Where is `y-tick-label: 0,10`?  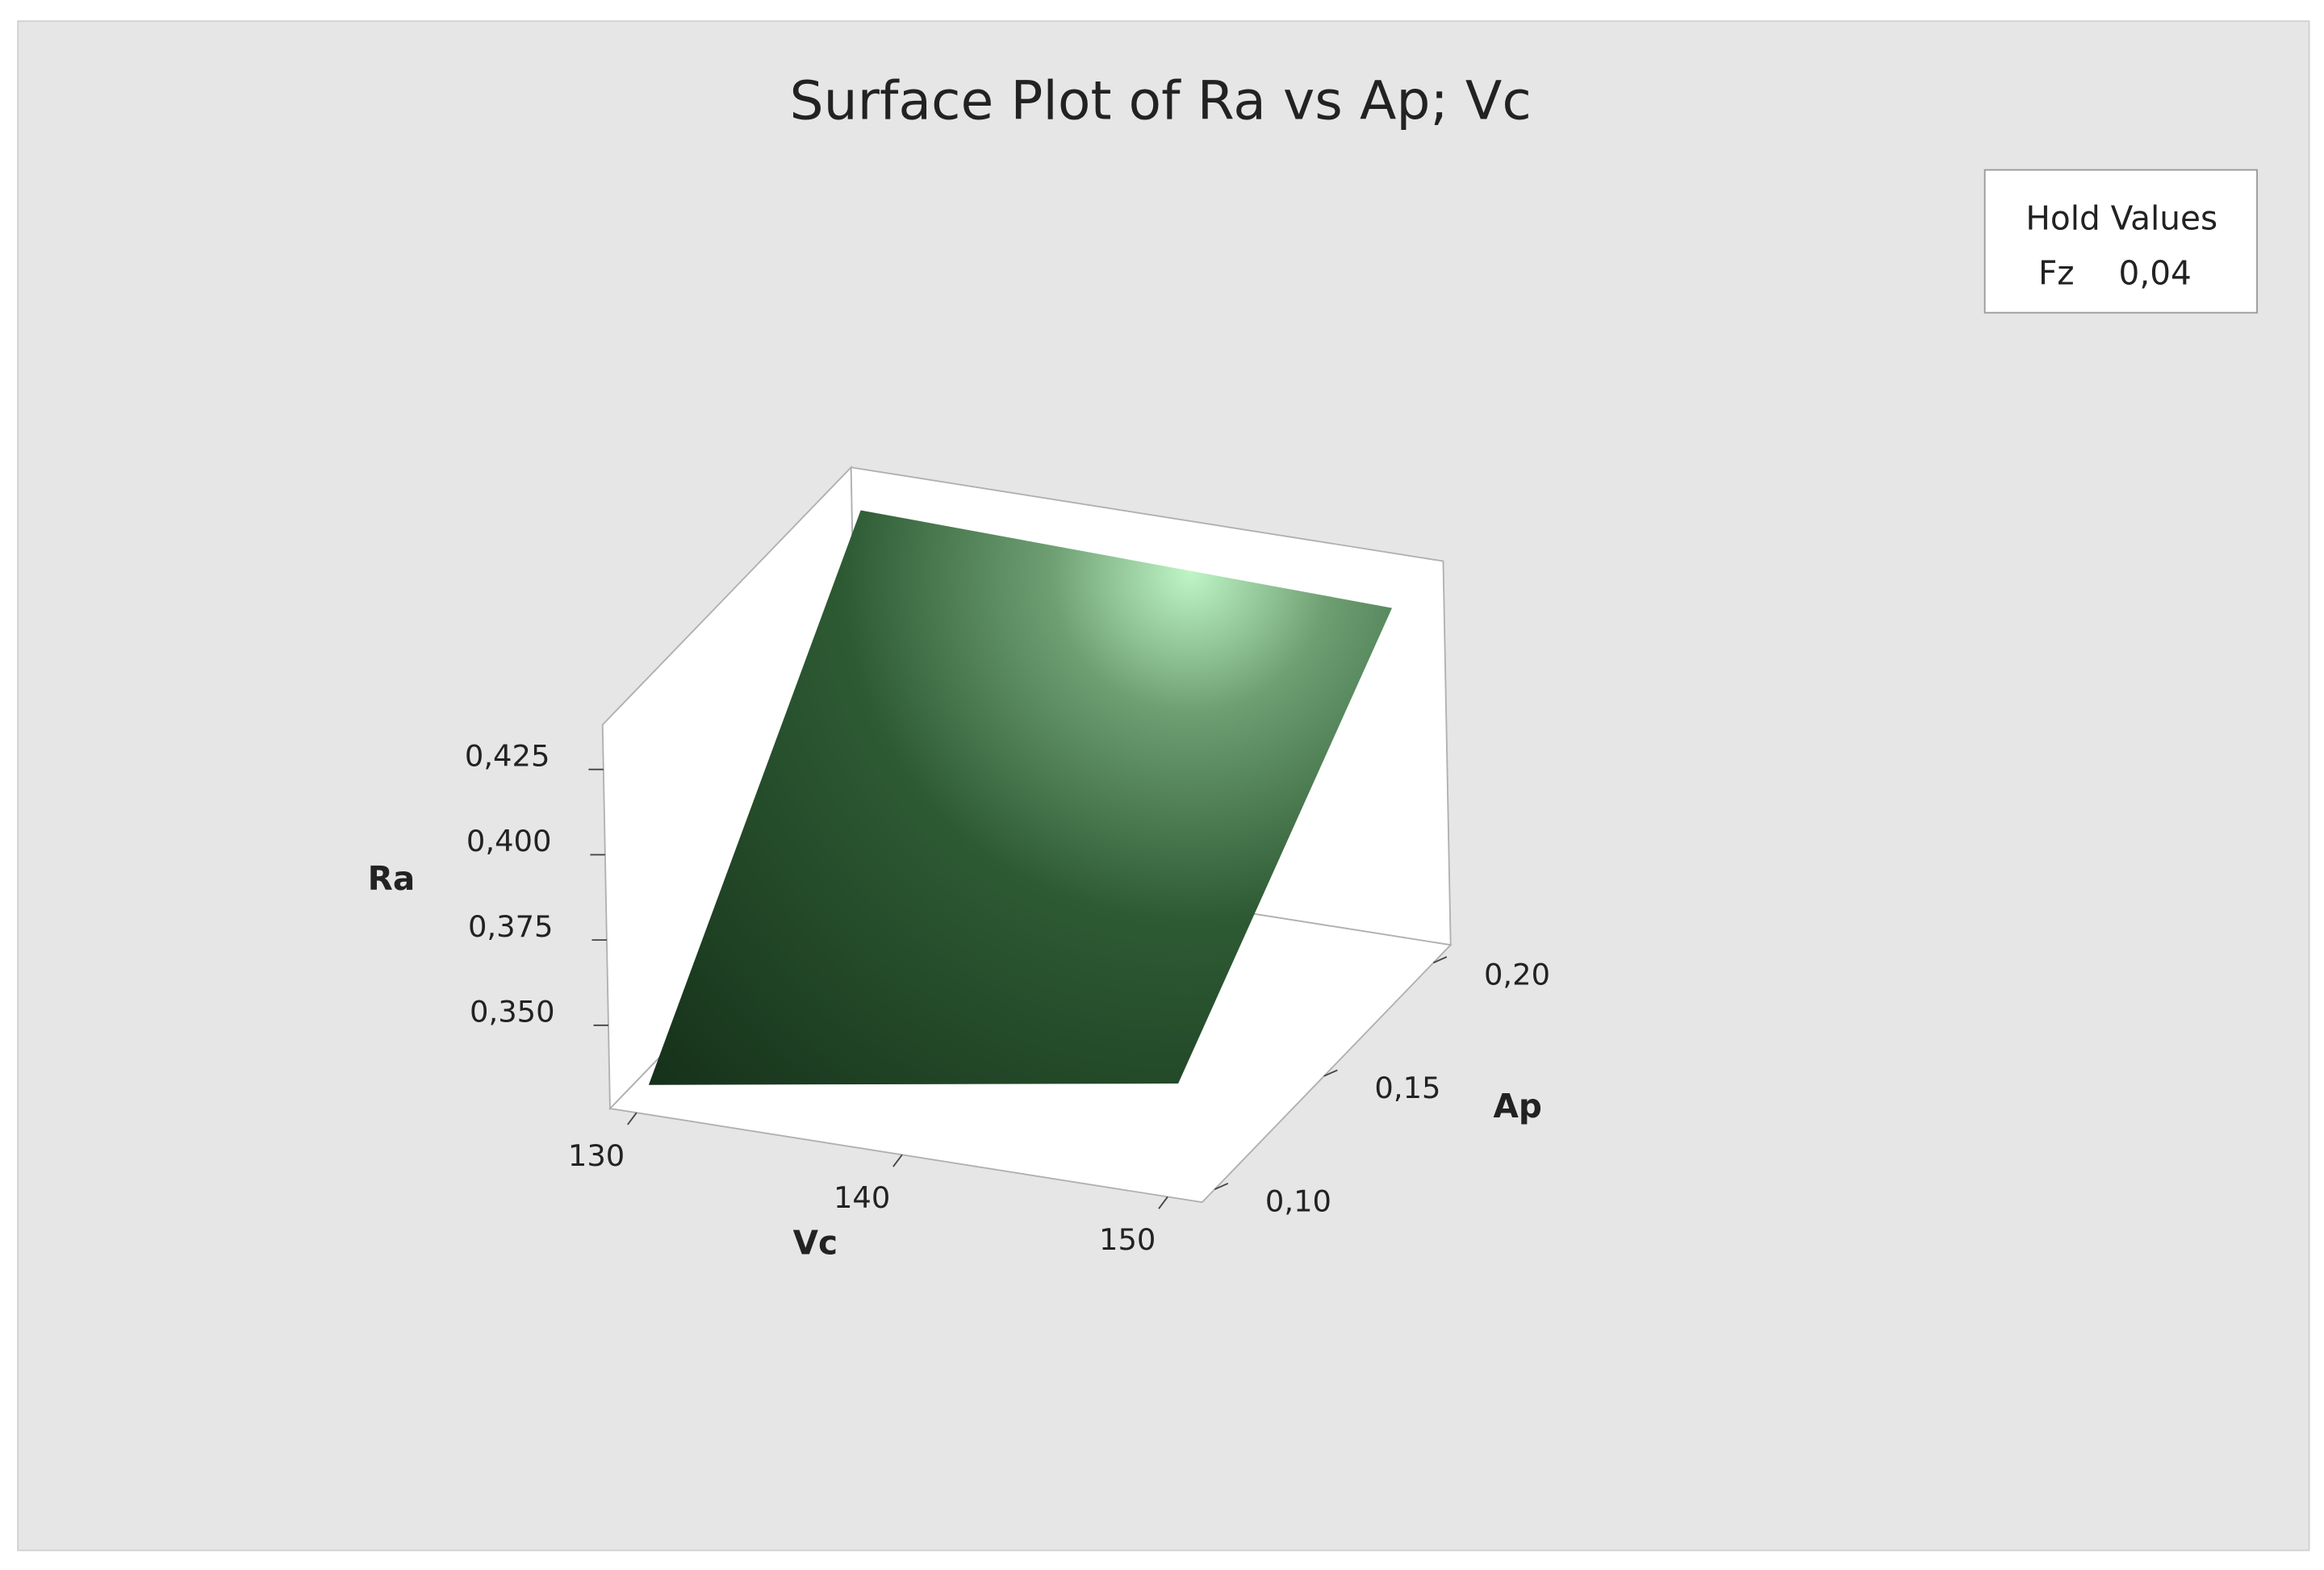 y-tick-label: 0,10 is located at coordinates (1298, 1201).